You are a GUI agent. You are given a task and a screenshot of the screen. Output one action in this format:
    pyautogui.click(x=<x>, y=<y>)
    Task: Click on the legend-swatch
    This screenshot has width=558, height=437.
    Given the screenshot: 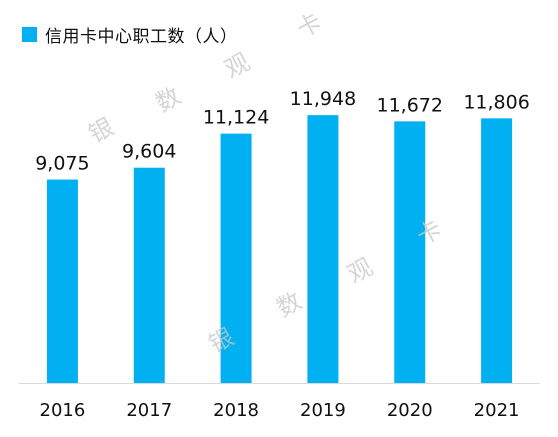 What is the action you would take?
    pyautogui.click(x=29, y=34)
    